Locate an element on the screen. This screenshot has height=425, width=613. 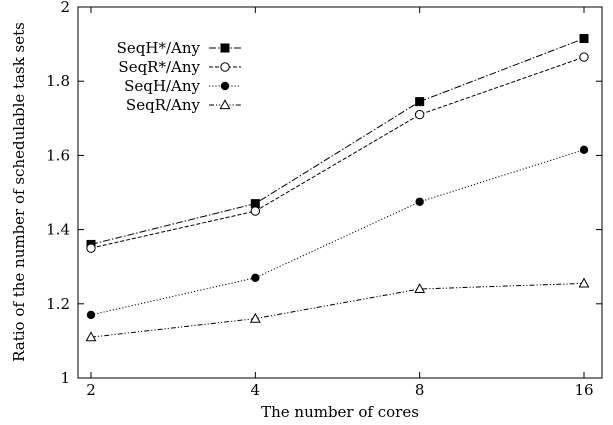
y-tick-label: 1.6 is located at coordinates (58, 155).